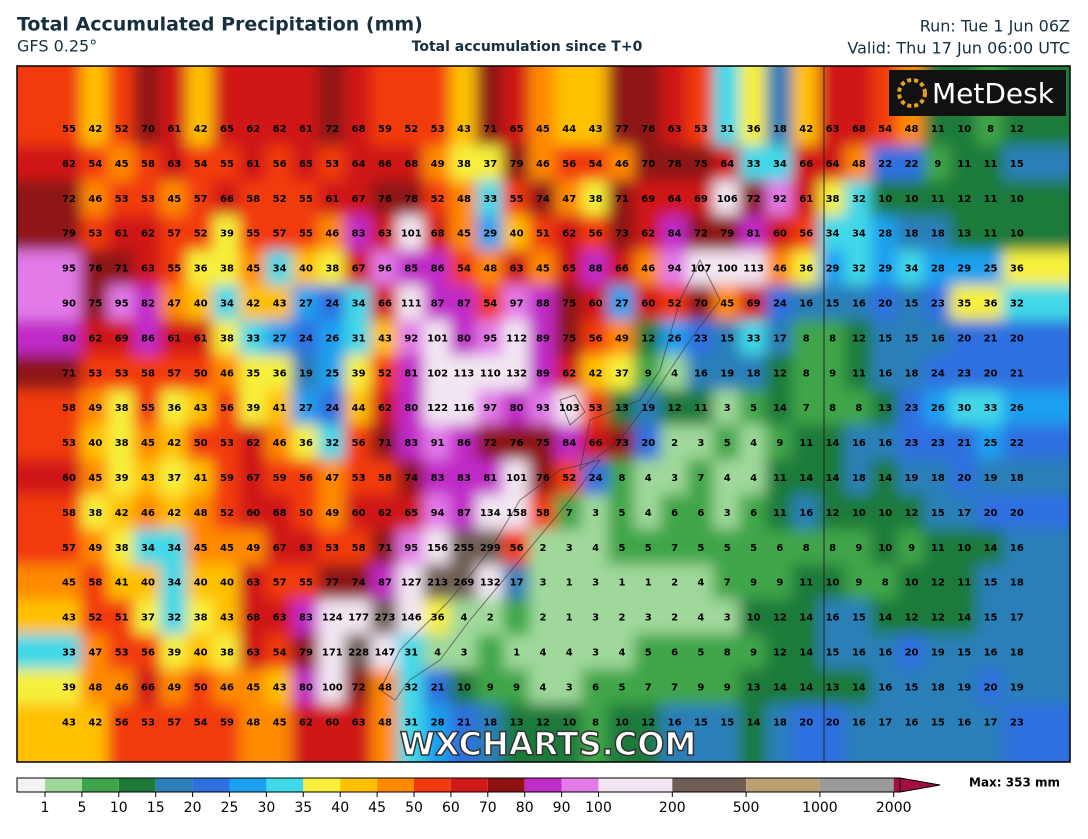  Describe the element at coordinates (220, 25) in the screenshot. I see `title: Total Accumulated Precipitation (mm)` at that location.